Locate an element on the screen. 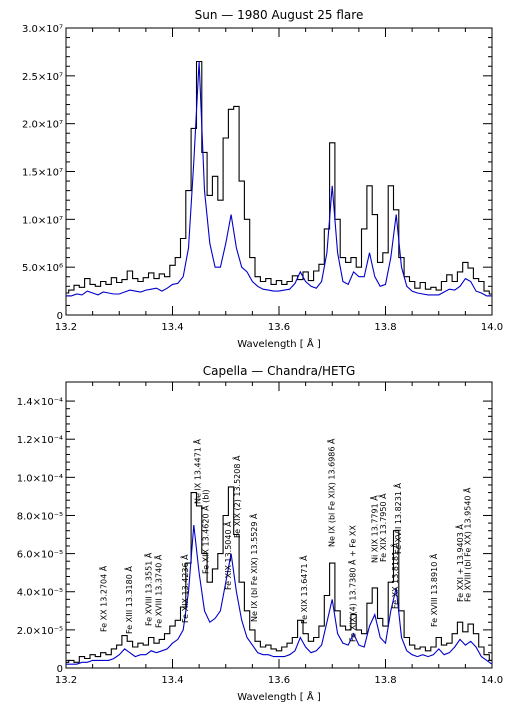  y-tick-label: 5.0×10⁶ is located at coordinates (42, 268).